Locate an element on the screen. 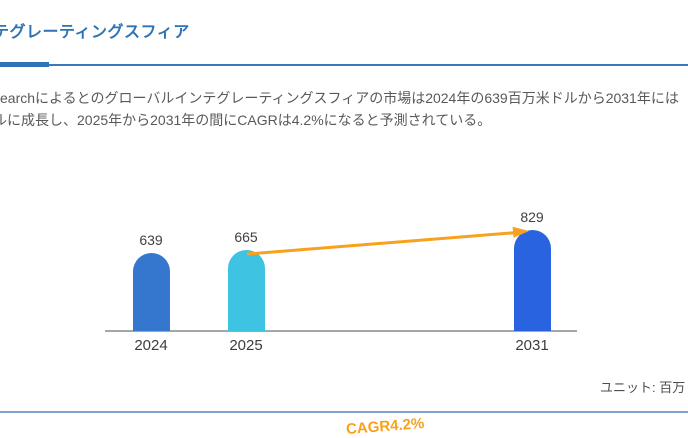 The height and width of the screenshot is (438, 688). title-underline is located at coordinates (344, 64).